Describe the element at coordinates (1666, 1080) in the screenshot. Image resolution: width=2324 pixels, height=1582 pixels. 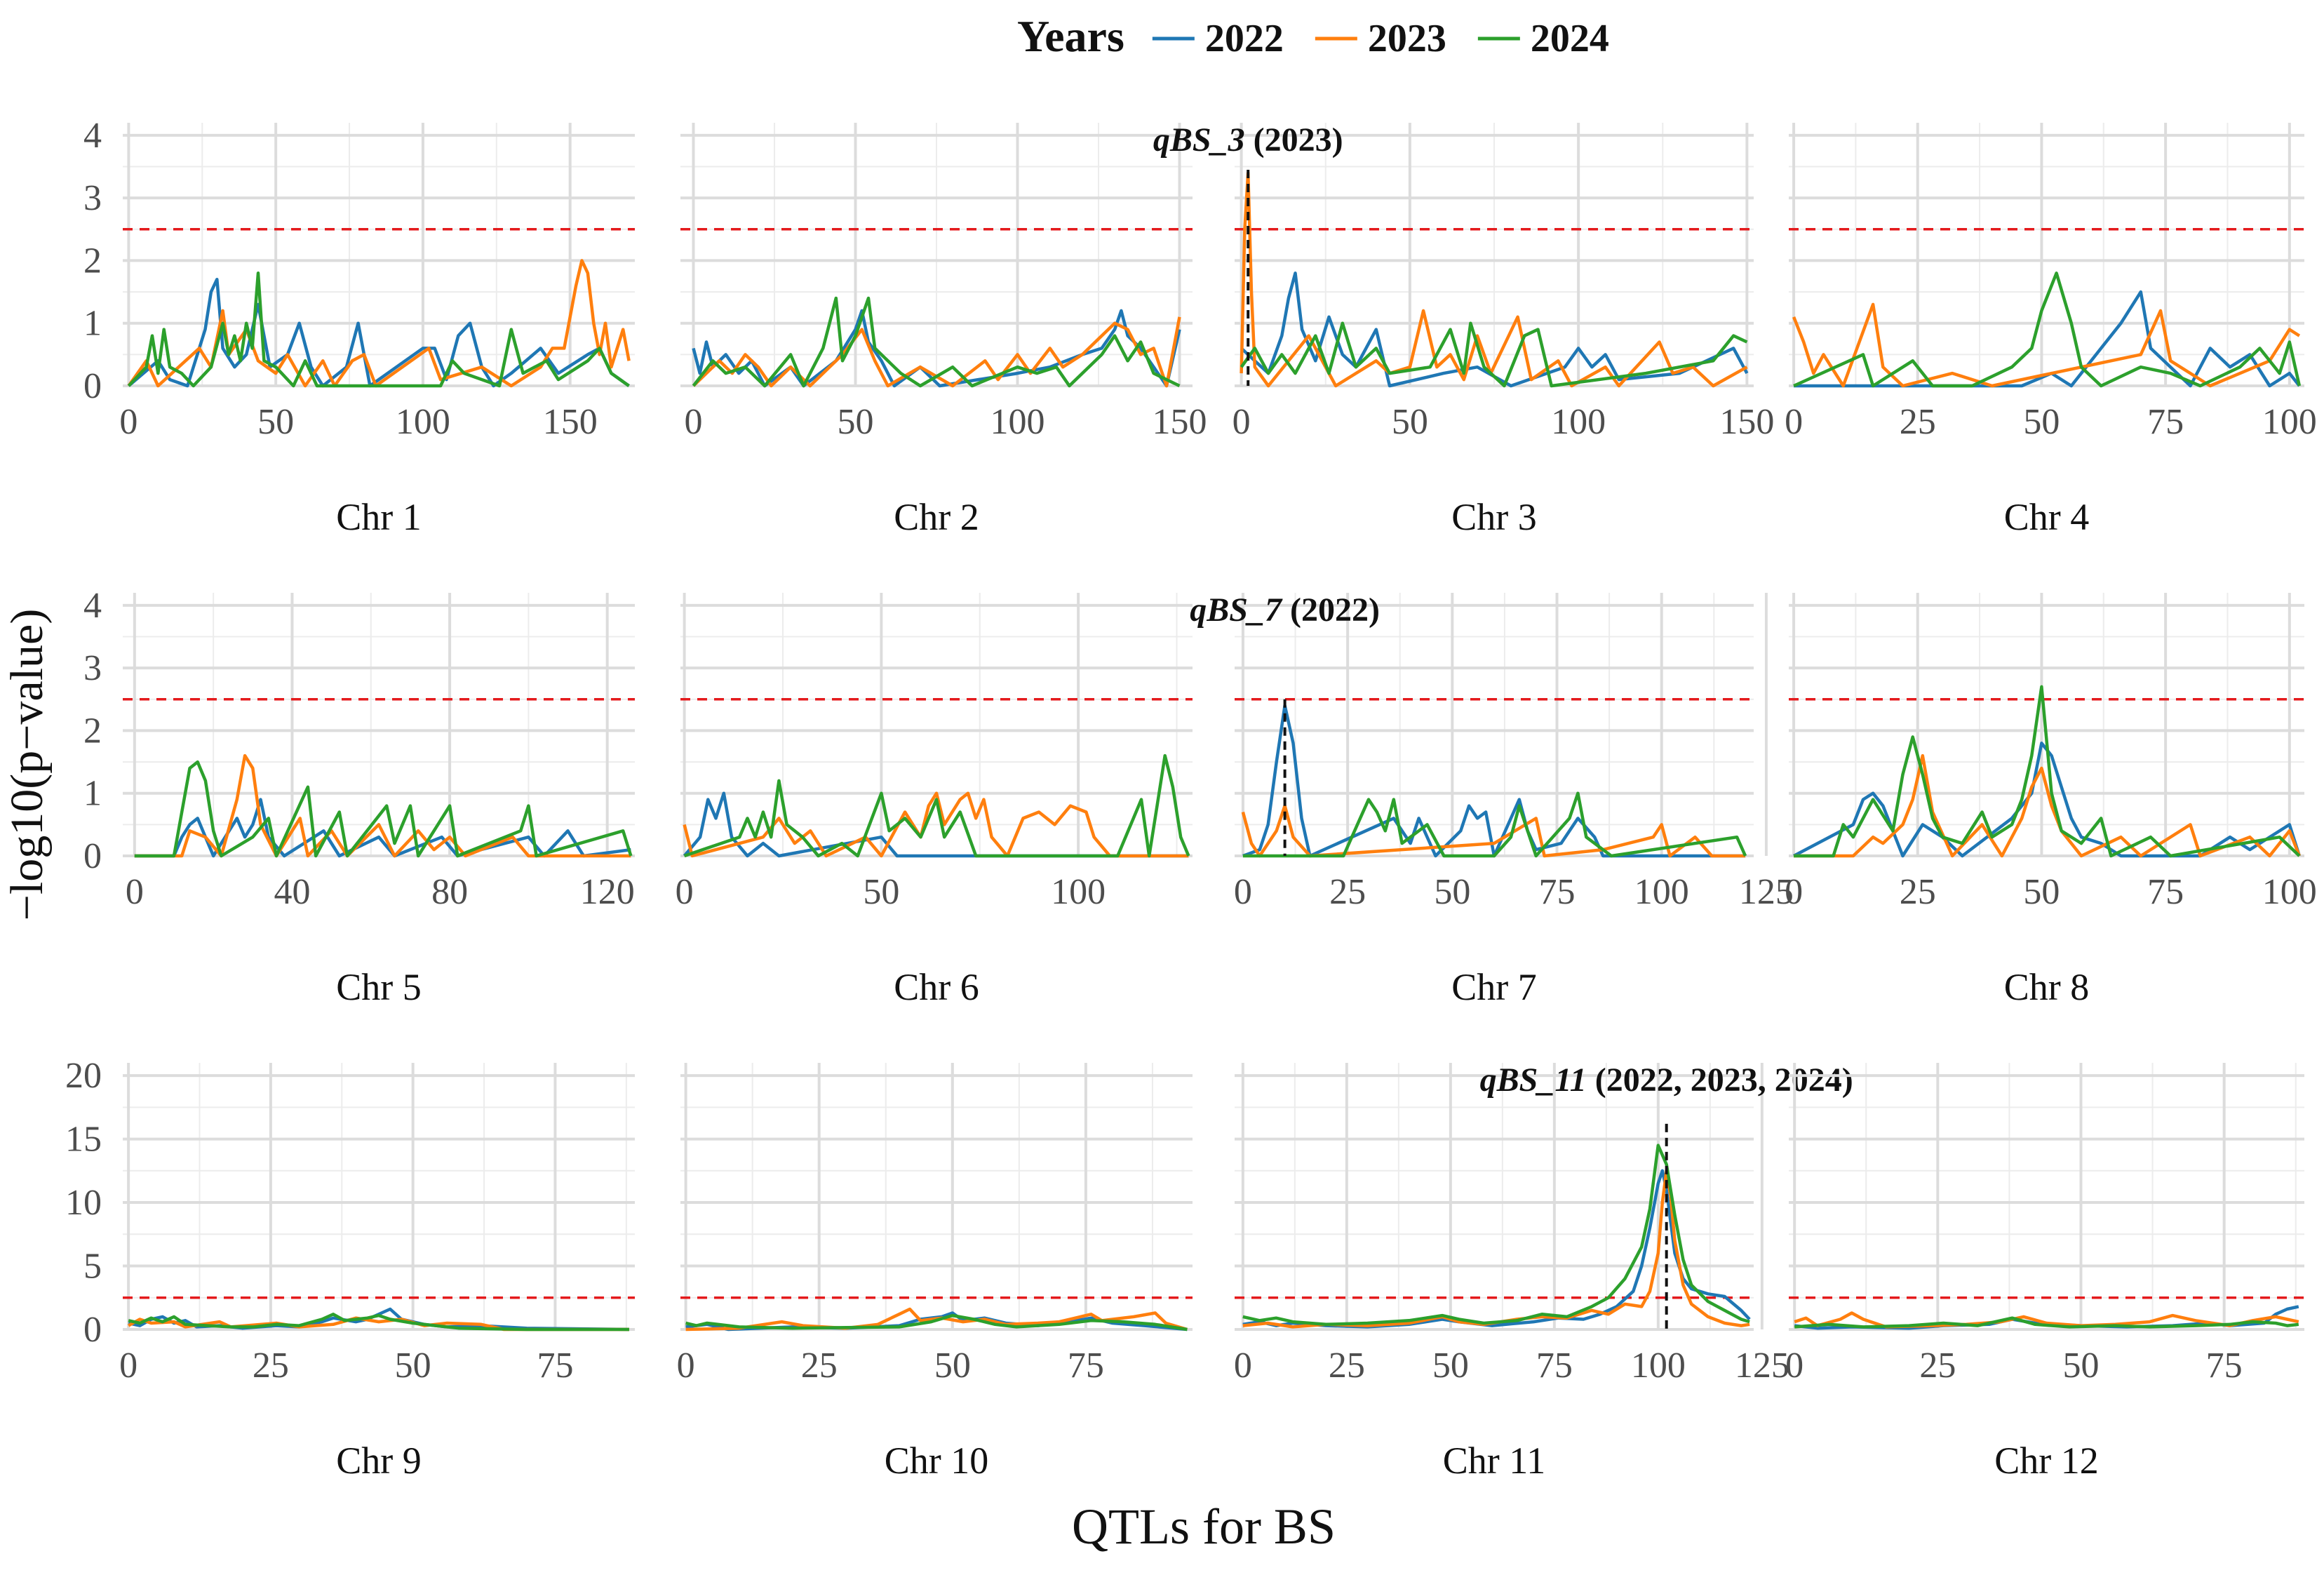
I see `qtl-label: qBS_11 (2022, 2023, 2024)` at that location.